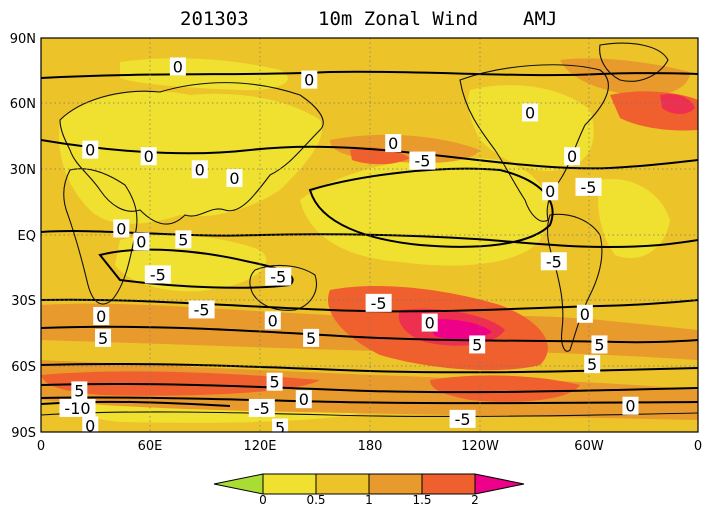 This screenshot has width=712, height=508. Describe the element at coordinates (531, 128) in the screenshot. I see `shade-yellow-namerica` at that location.